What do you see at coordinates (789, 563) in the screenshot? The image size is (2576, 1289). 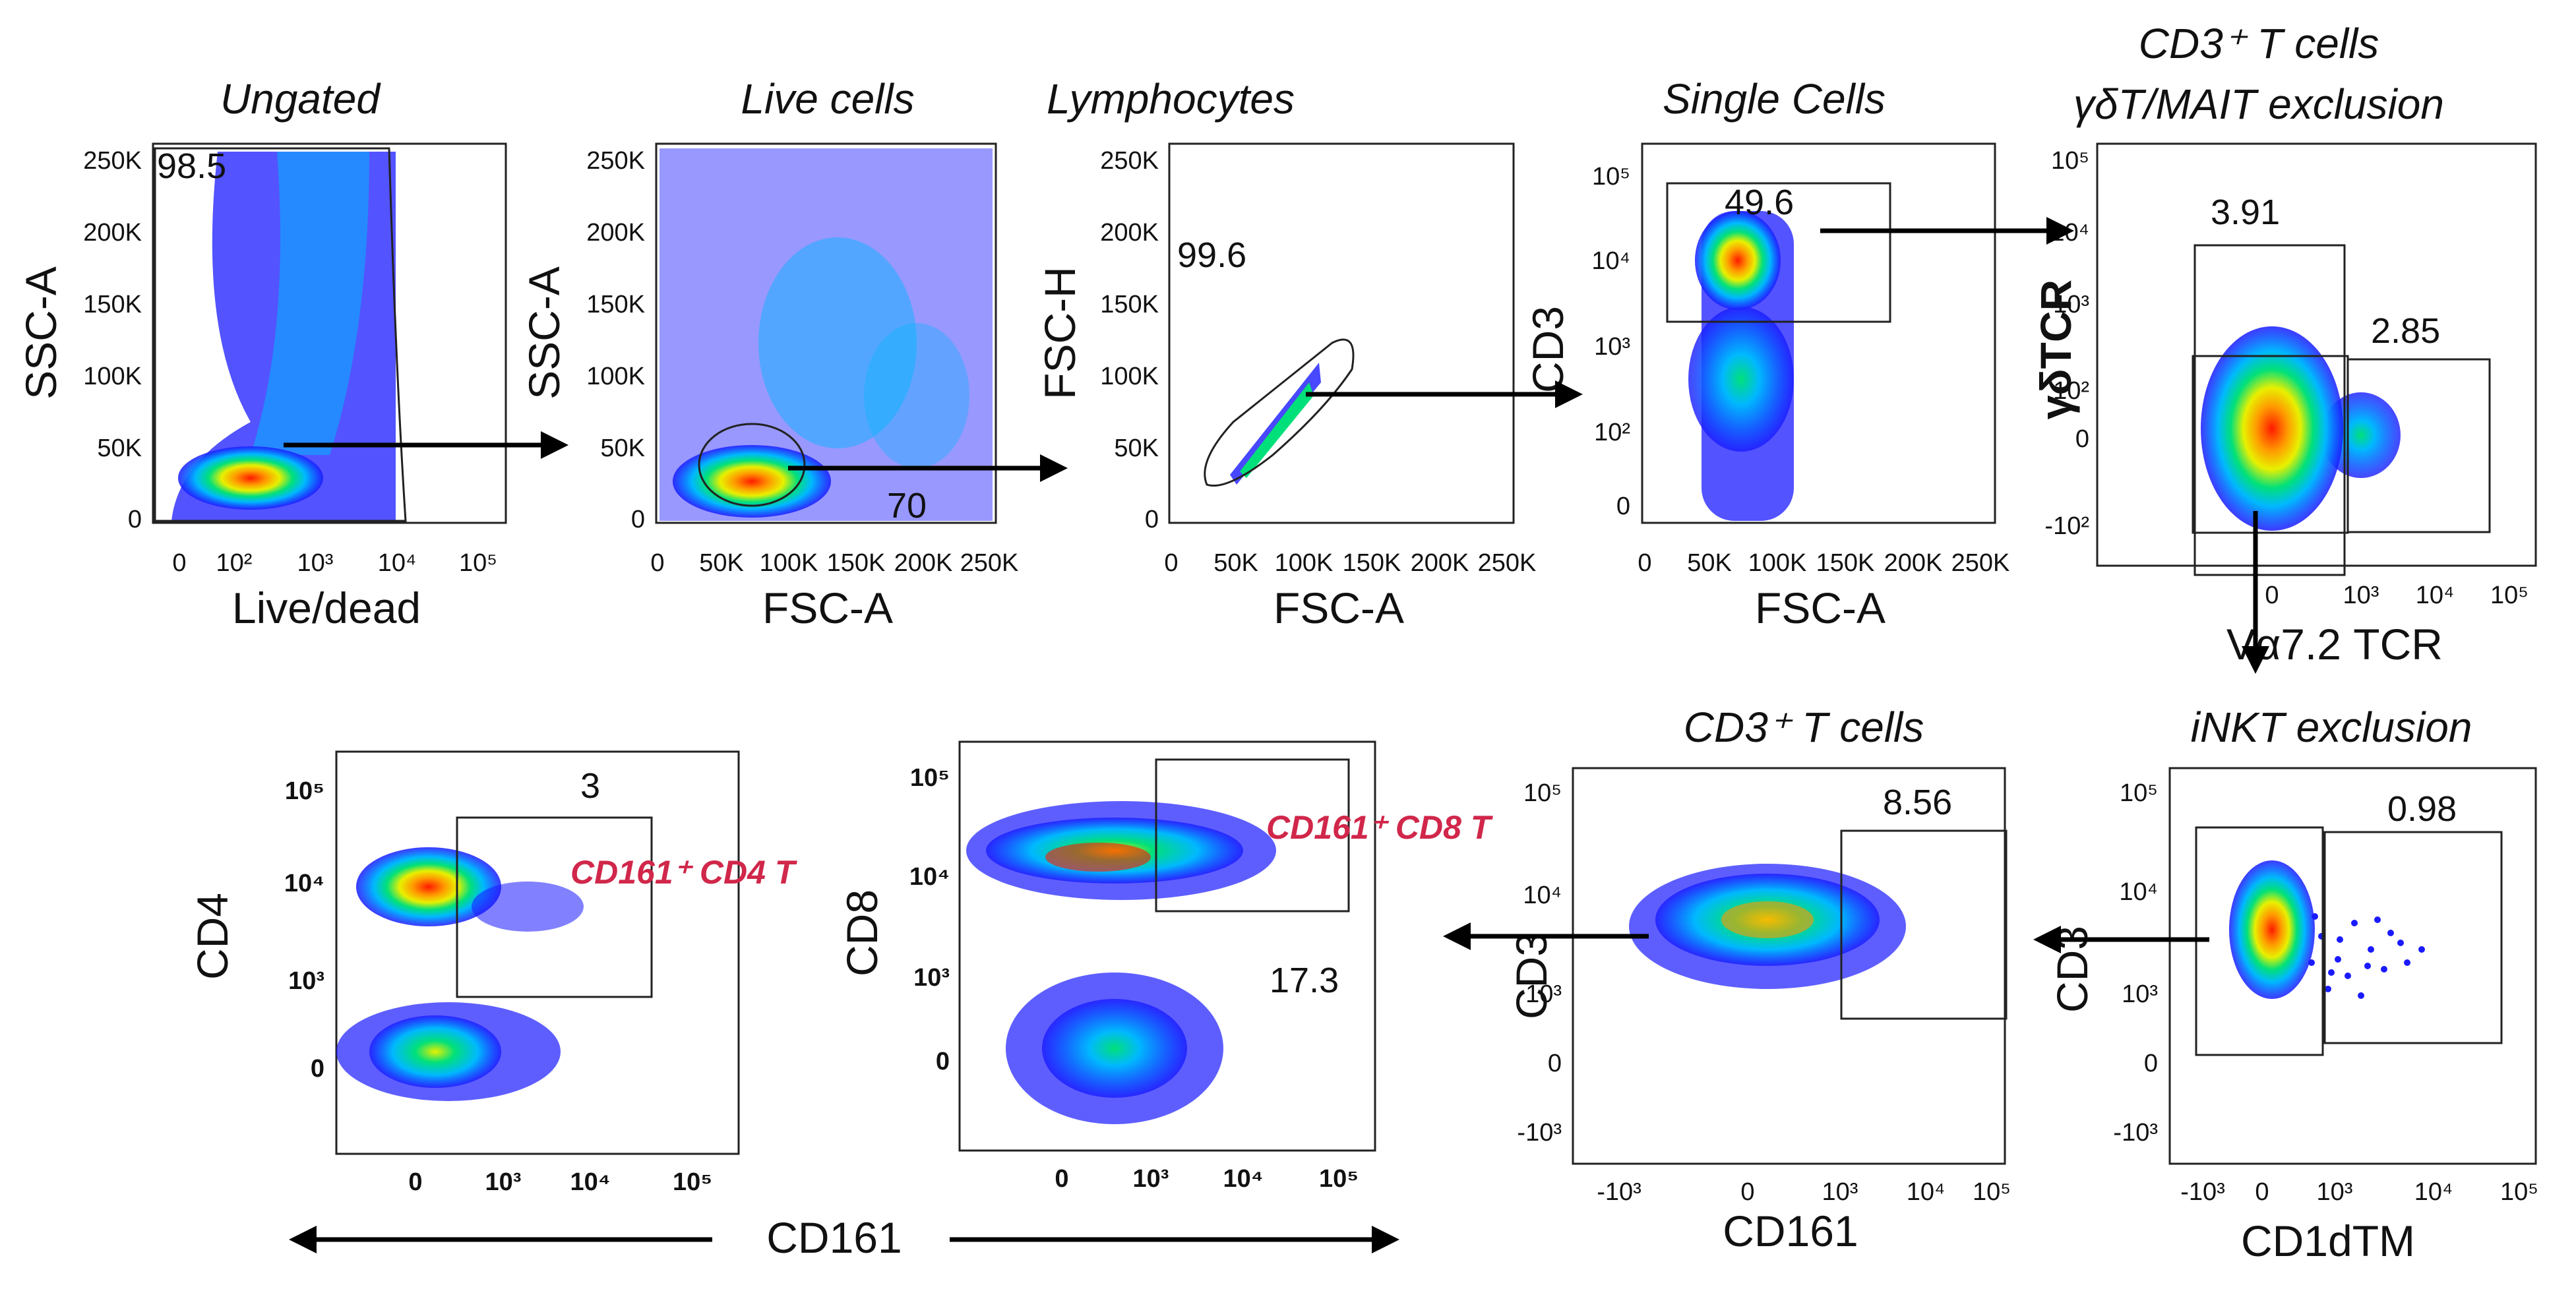 I see `x-tick: 100K` at bounding box center [789, 563].